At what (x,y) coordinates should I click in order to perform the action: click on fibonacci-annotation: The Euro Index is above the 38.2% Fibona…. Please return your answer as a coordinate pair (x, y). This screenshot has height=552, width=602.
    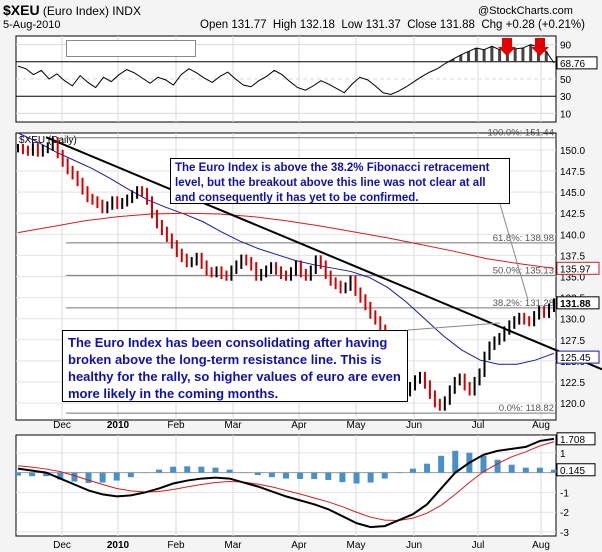
    Looking at the image, I should click on (340, 181).